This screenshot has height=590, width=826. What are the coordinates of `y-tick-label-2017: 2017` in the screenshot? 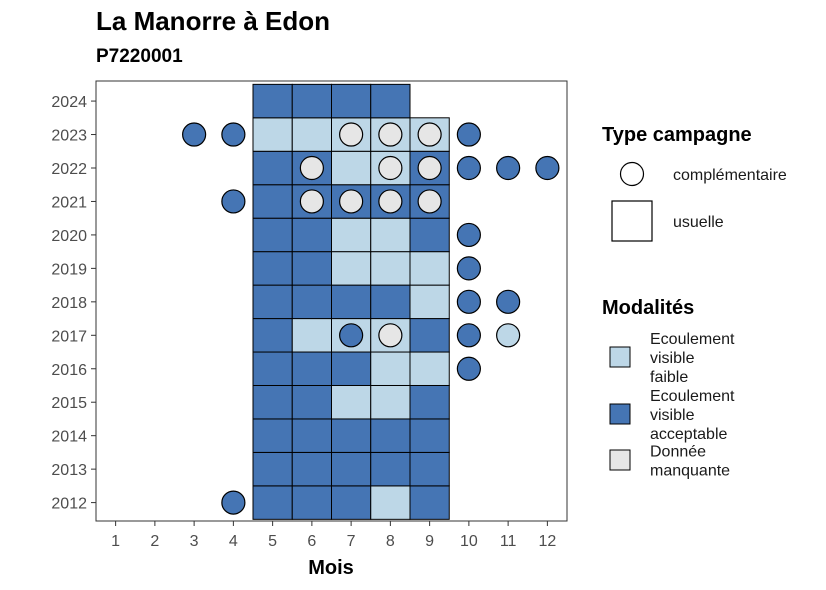 It's located at (69, 336).